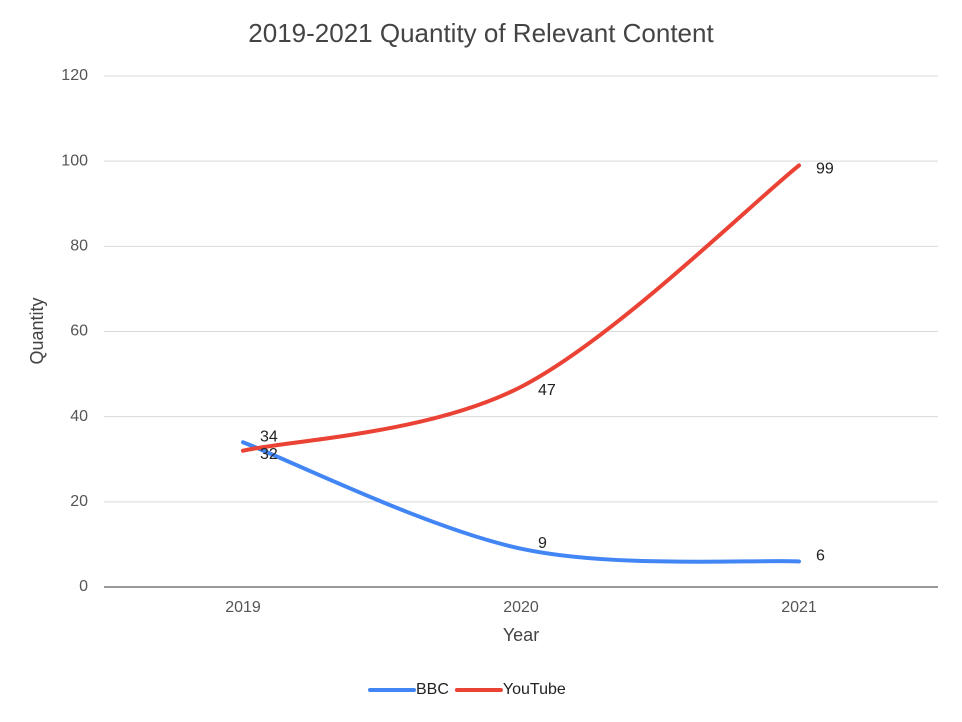 The width and height of the screenshot is (962, 722). I want to click on x-tick-label: 2021, so click(799, 607).